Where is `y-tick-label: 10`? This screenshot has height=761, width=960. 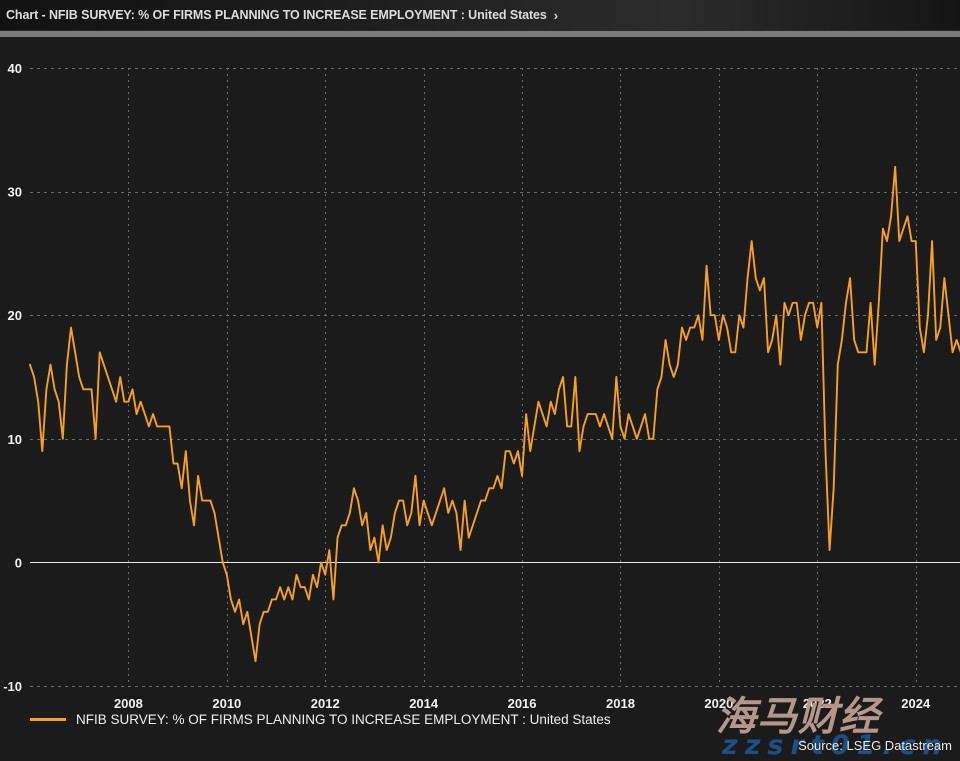
y-tick-label: 10 is located at coordinates (15, 439).